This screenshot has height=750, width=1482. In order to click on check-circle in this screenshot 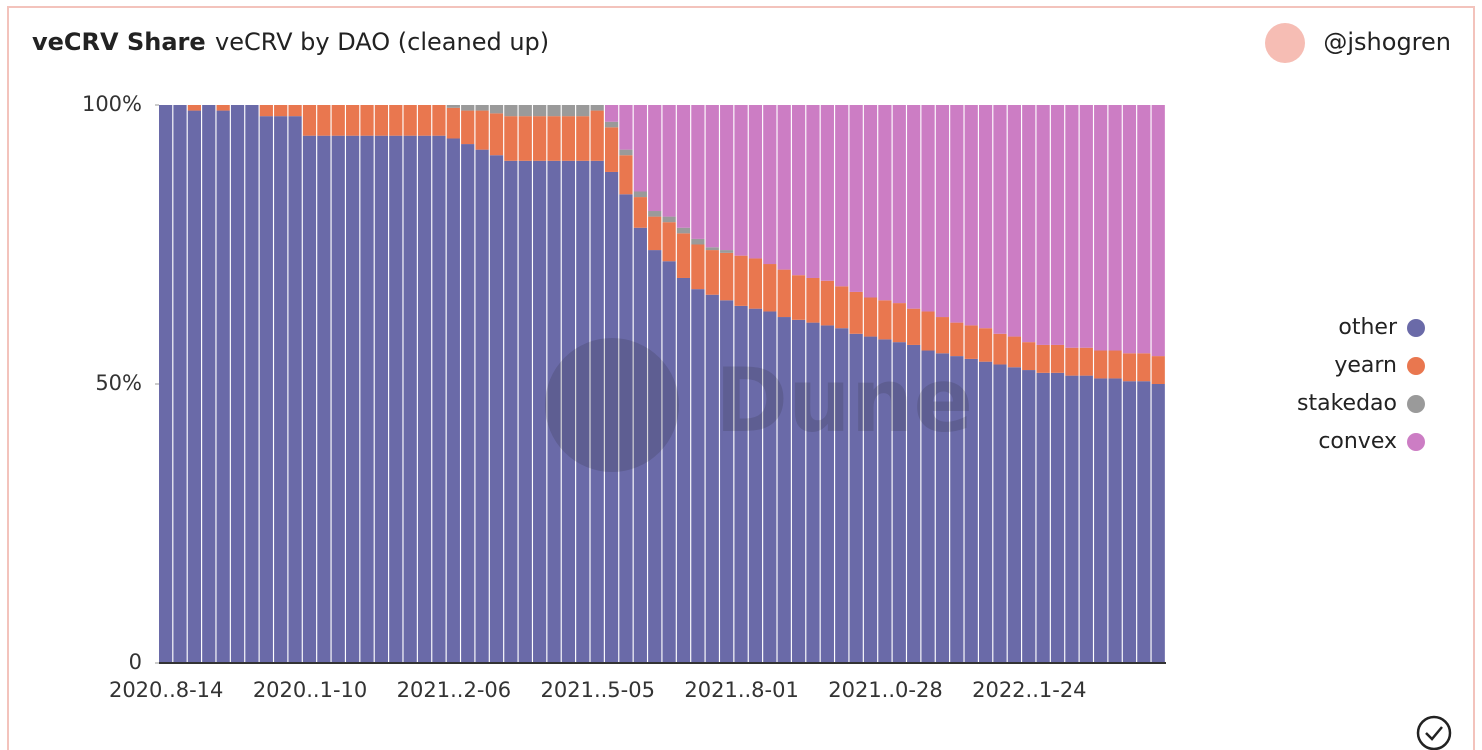, I will do `click(1434, 732)`.